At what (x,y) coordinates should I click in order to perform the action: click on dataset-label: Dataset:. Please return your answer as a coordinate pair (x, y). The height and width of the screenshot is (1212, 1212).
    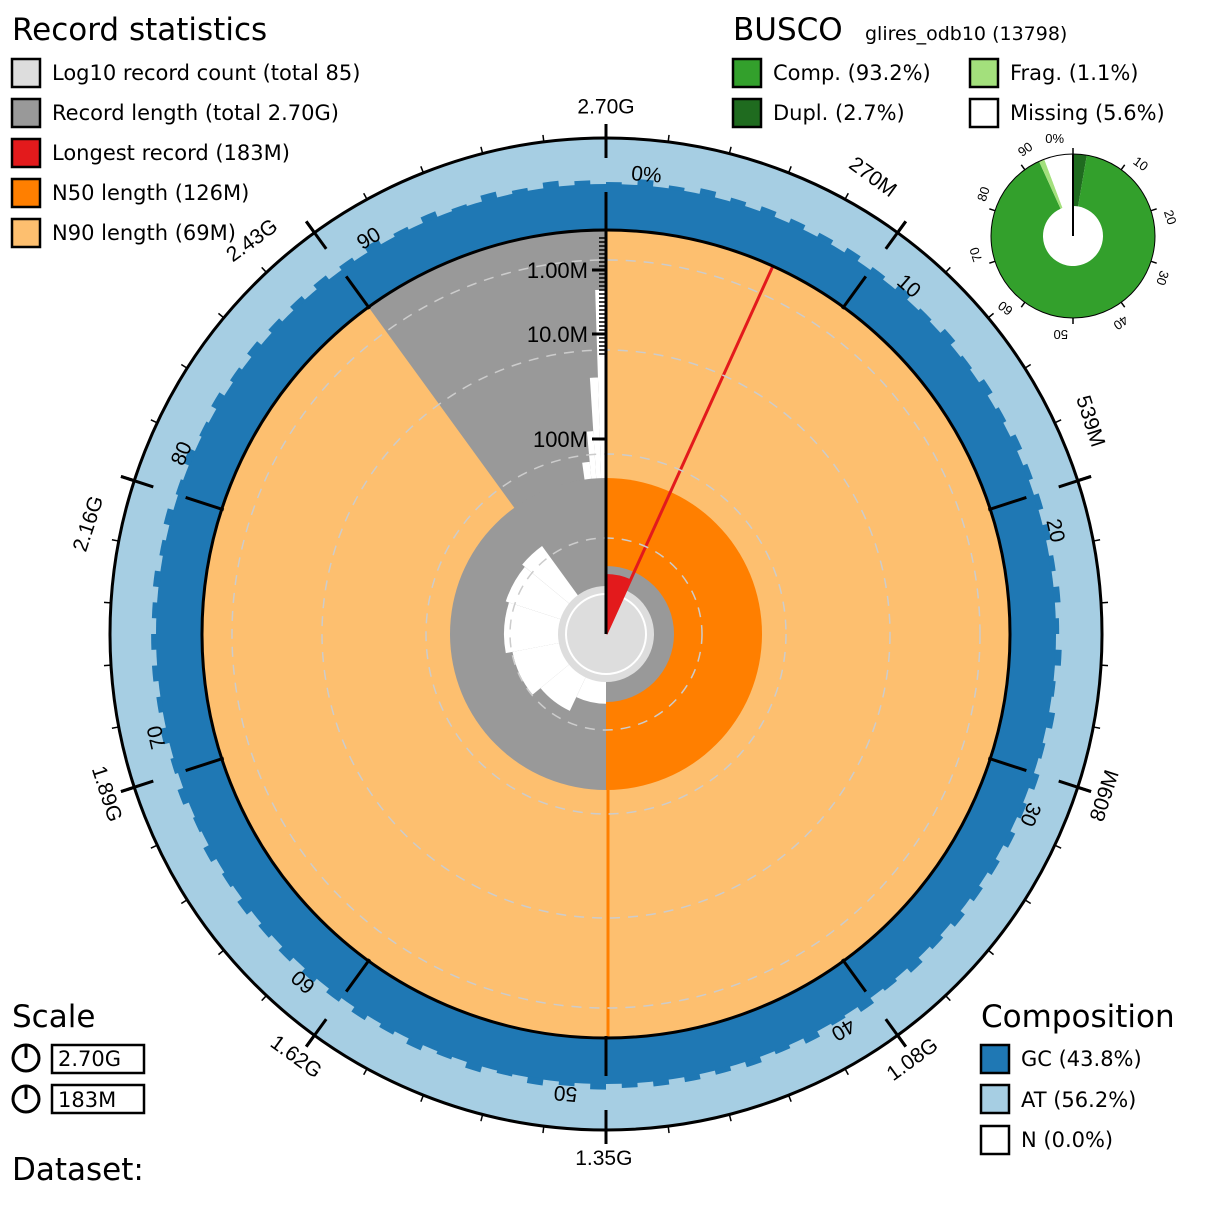
    Looking at the image, I should click on (78, 1170).